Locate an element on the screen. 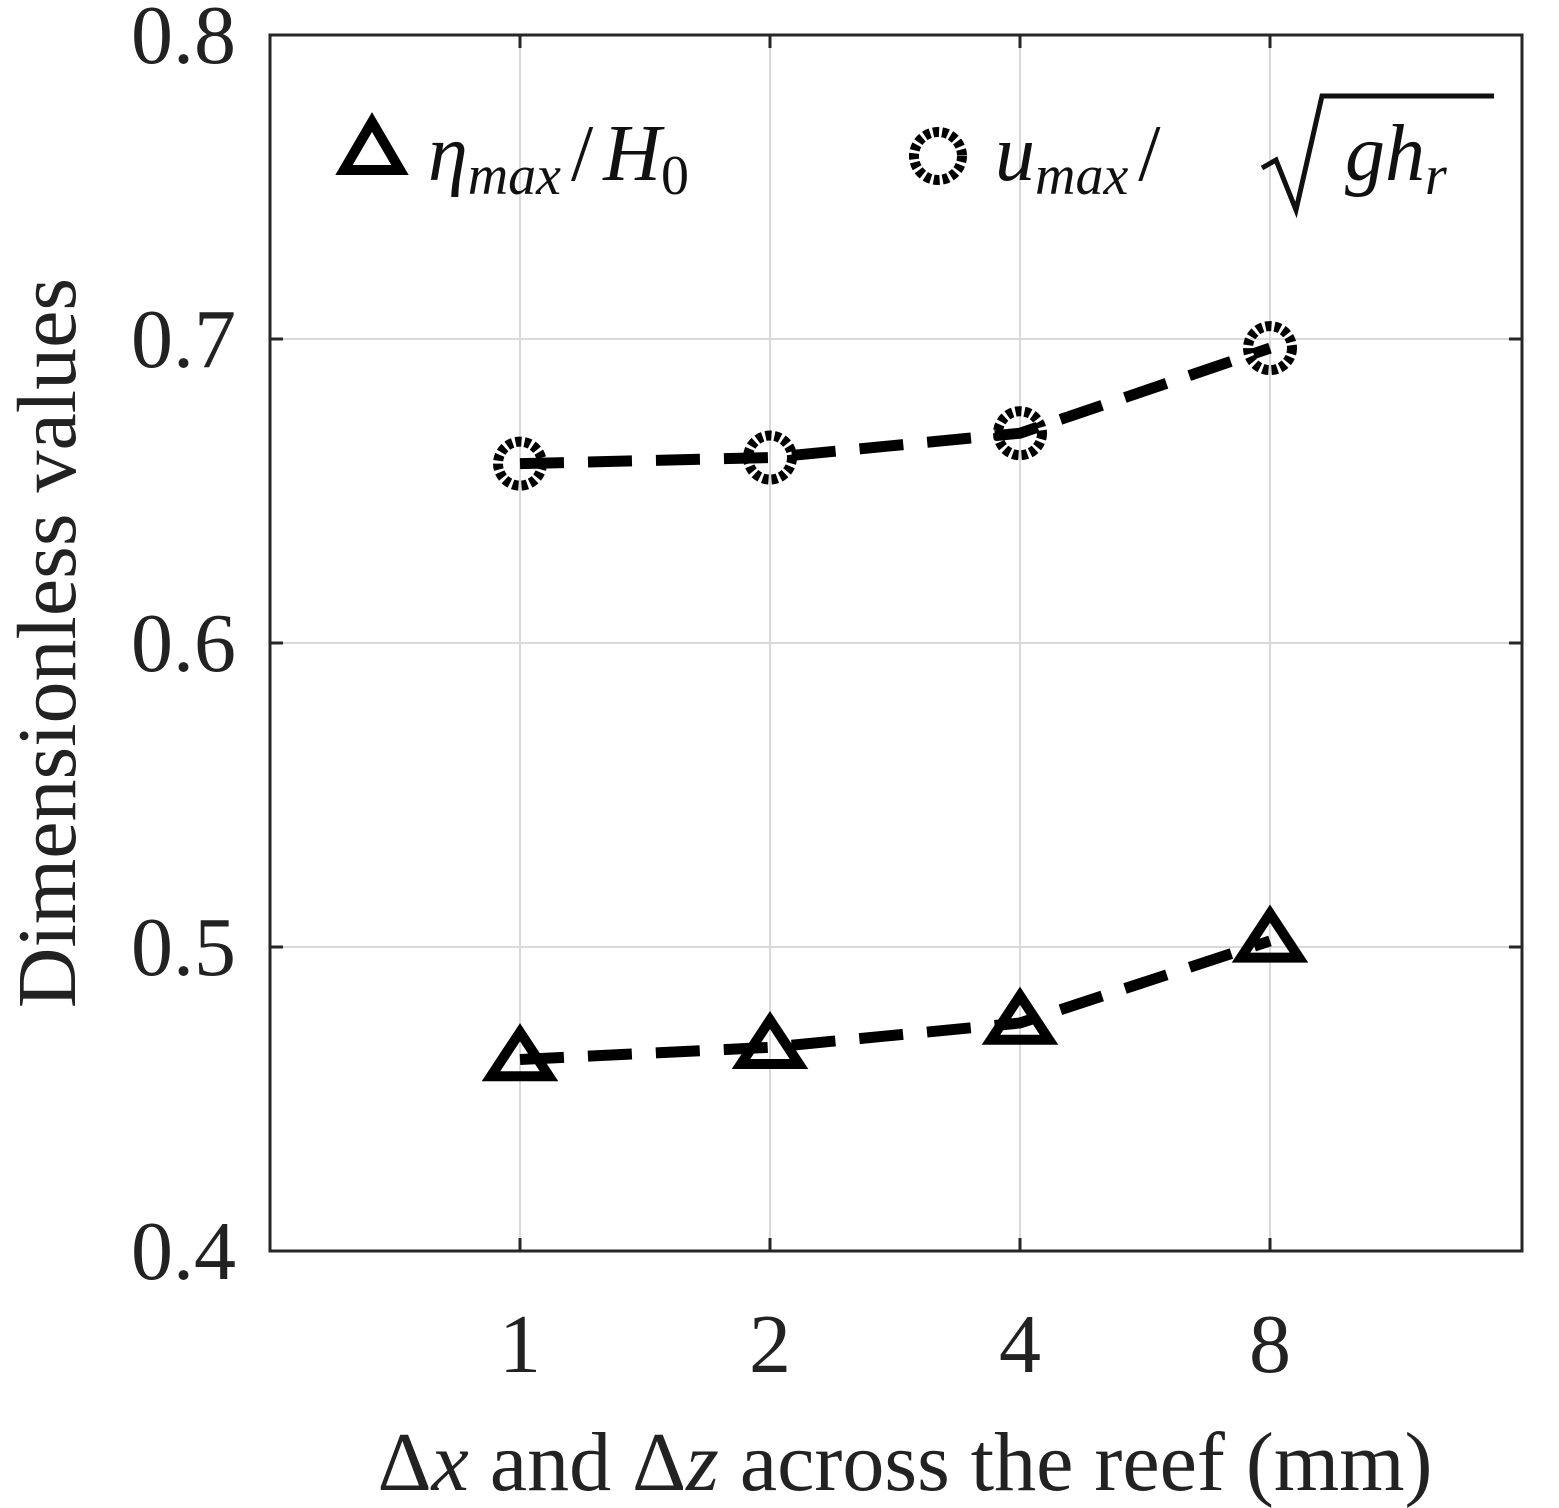  legend-label-eta: ηmax / H0 is located at coordinates (558, 158).